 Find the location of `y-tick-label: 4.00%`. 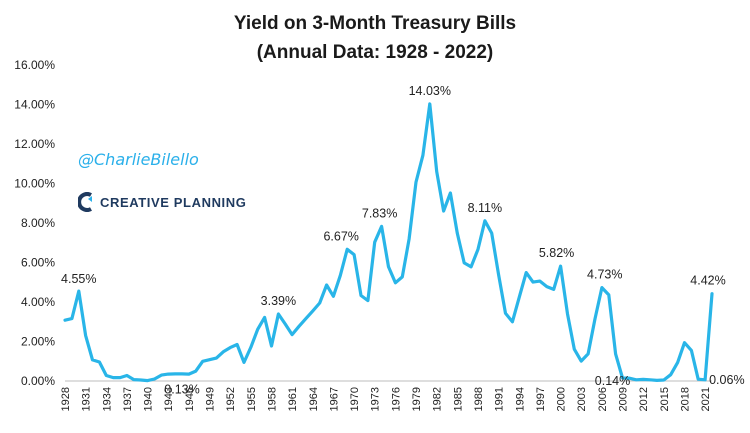

y-tick-label: 4.00% is located at coordinates (38, 302).